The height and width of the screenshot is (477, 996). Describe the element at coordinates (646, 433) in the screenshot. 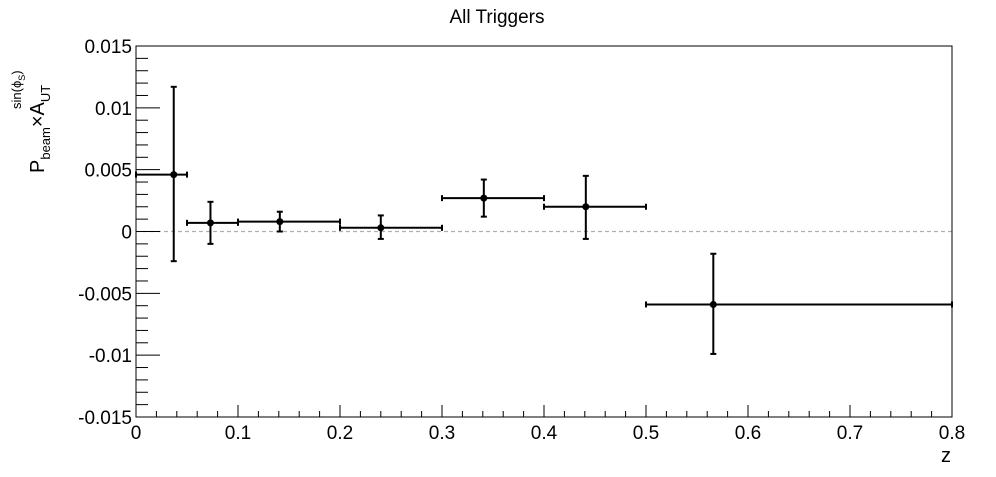

I see `x-tick-label: 0.5` at that location.